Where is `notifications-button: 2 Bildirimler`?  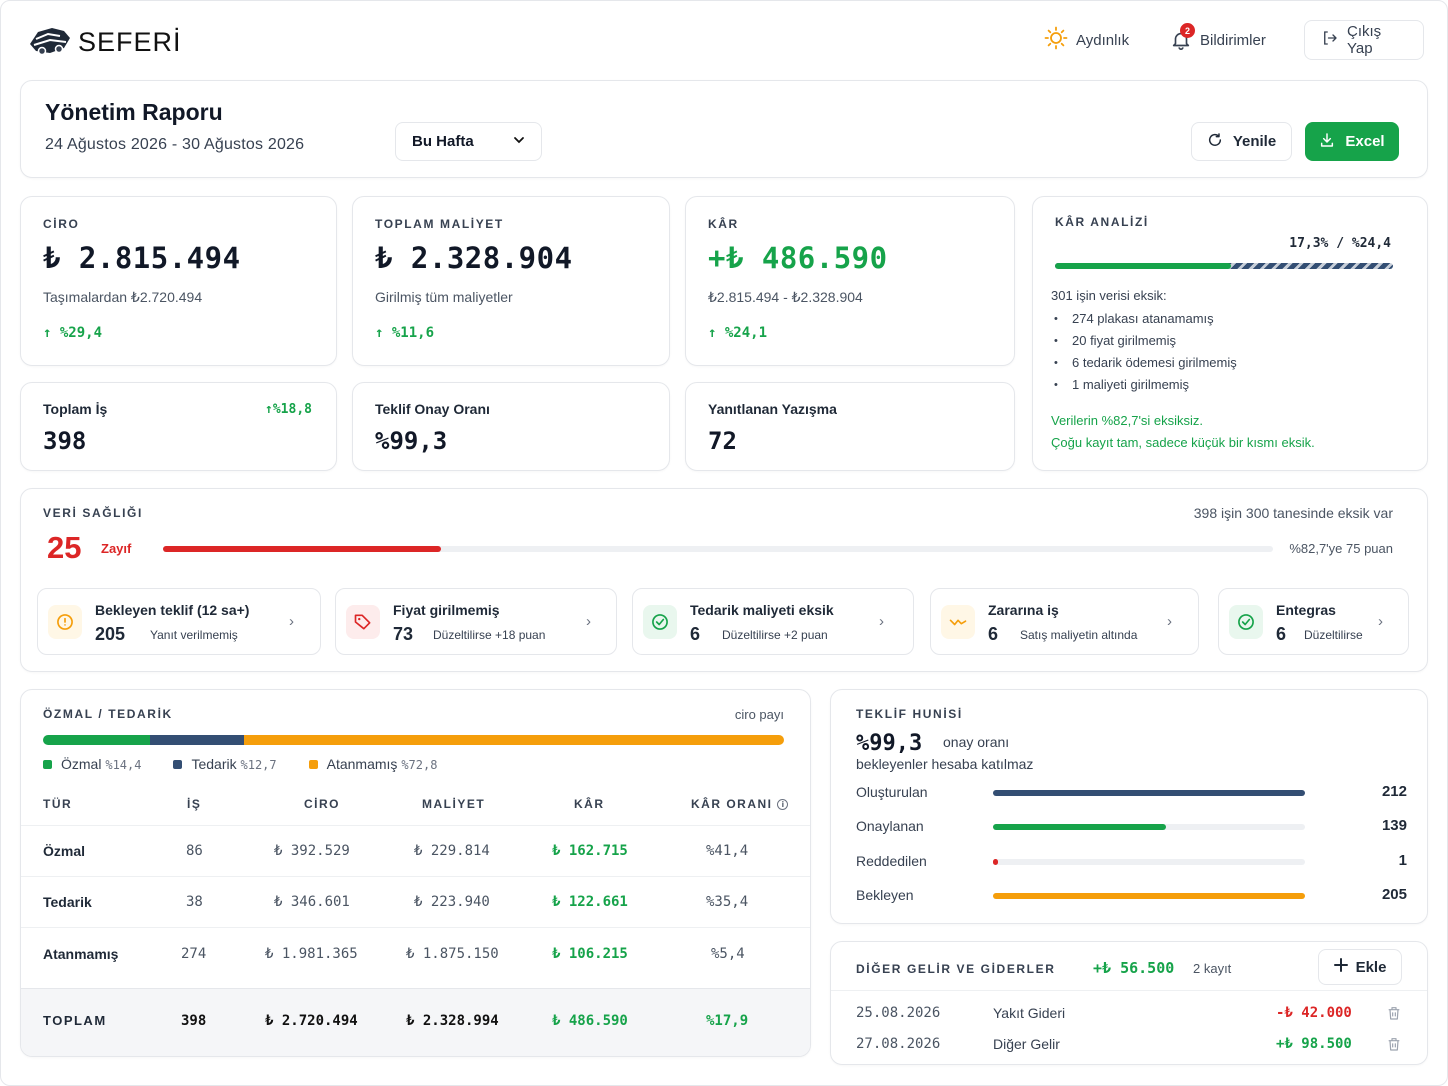
notifications-button: 2 Bildirimler is located at coordinates (1218, 40).